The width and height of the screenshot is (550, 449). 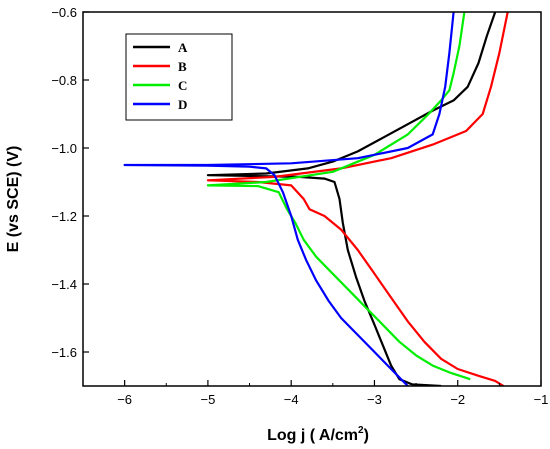 I want to click on x-axis-title: Log j ( A/cm2), so click(x=318, y=434).